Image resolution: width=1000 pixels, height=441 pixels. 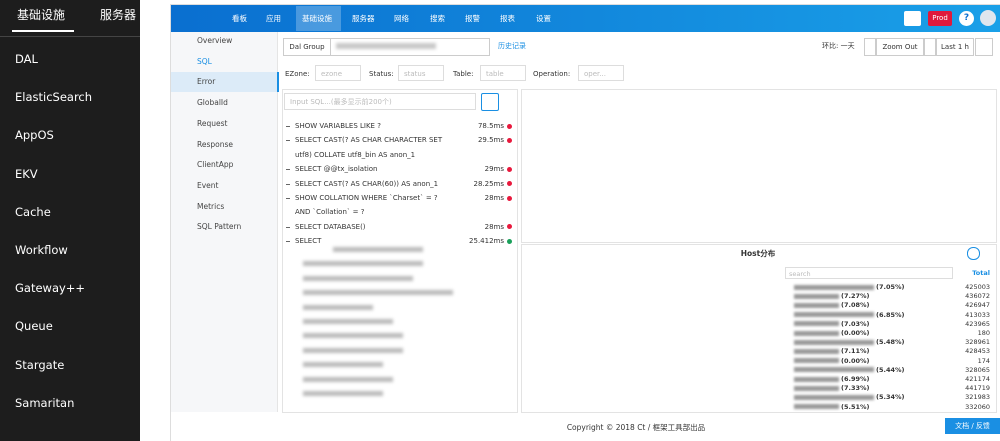 I want to click on sql-text: SHOW VARIABLES LIKE ?, so click(x=338, y=126).